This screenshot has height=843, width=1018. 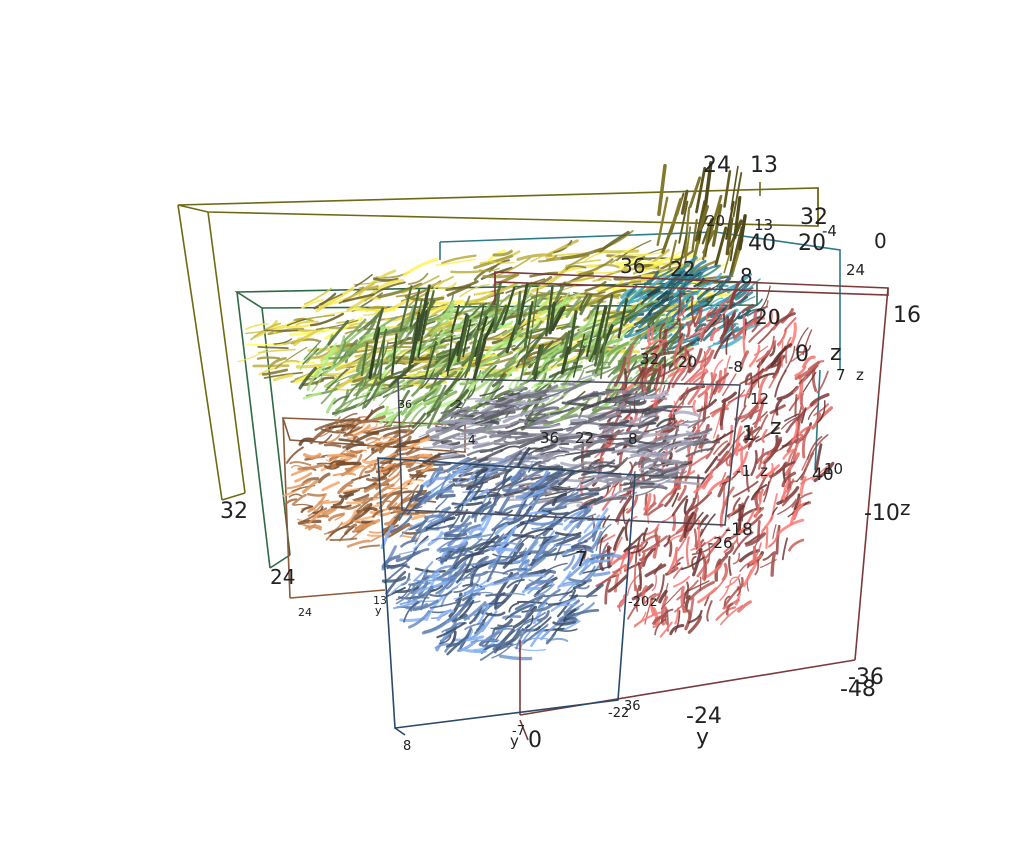 What do you see at coordinates (764, 471) in the screenshot?
I see `tick-label: z` at bounding box center [764, 471].